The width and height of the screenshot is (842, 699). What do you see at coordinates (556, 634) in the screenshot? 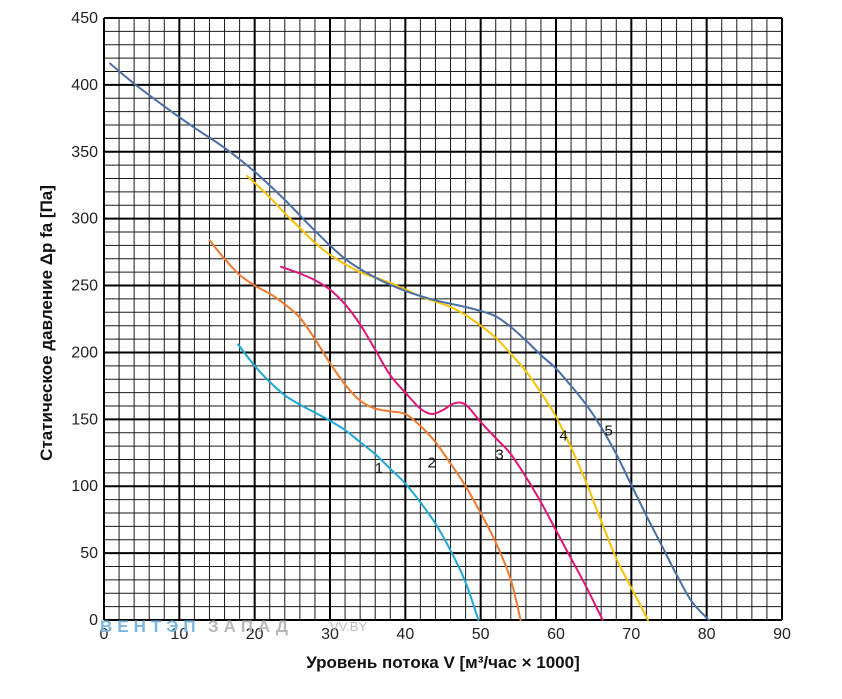
I see `x-tick-label: 60` at bounding box center [556, 634].